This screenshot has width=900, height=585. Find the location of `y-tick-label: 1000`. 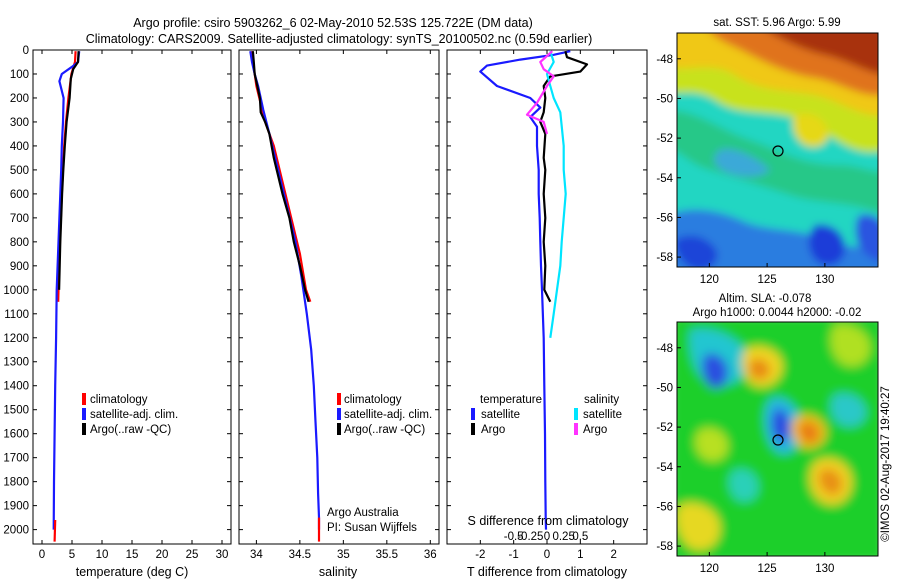

y-tick-label: 1000 is located at coordinates (16, 291).